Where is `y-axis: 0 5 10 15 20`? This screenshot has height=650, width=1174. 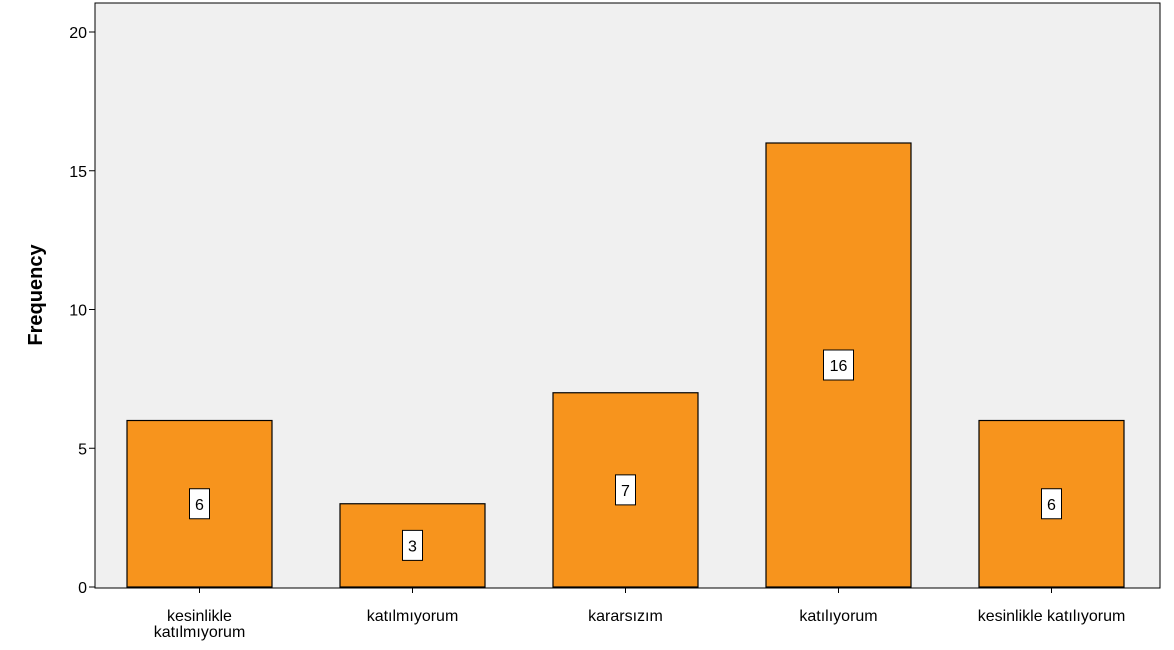 y-axis: 0 5 10 15 20 is located at coordinates (82, 311).